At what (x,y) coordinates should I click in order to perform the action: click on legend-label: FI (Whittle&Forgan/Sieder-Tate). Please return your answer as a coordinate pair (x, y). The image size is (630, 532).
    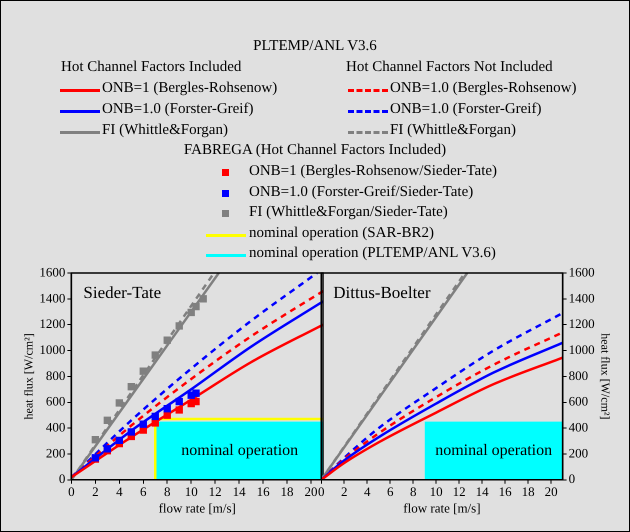
    Looking at the image, I should click on (348, 213).